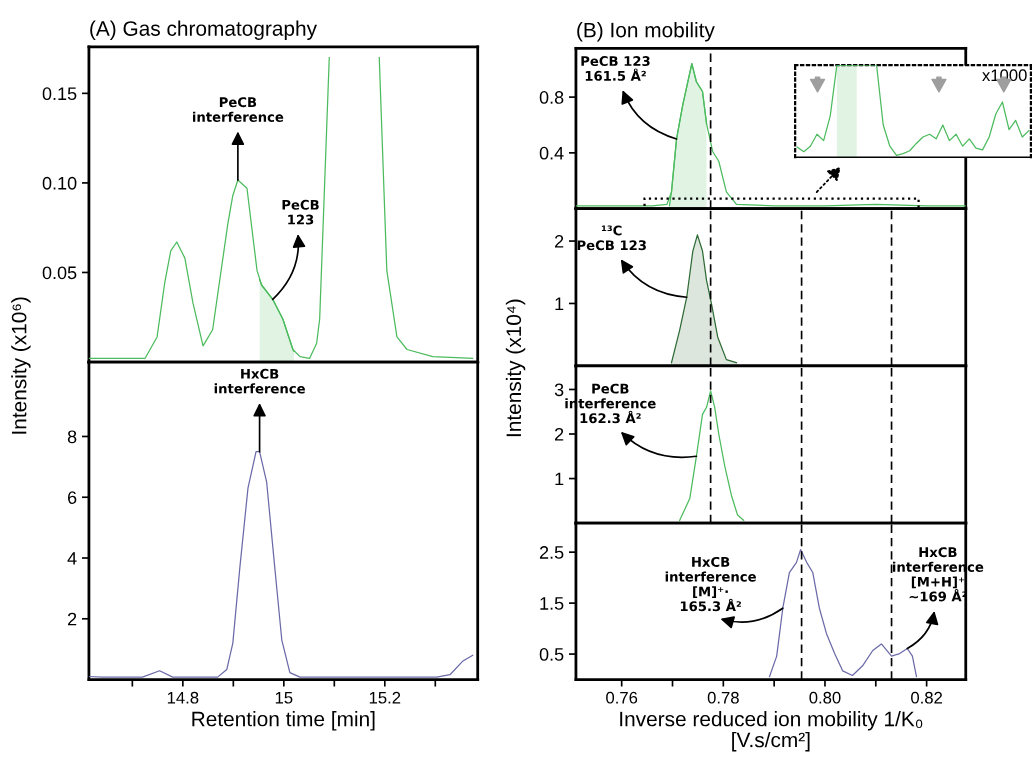  What do you see at coordinates (927, 697) in the screenshot?
I see `x-tick-label: 0.82` at bounding box center [927, 697].